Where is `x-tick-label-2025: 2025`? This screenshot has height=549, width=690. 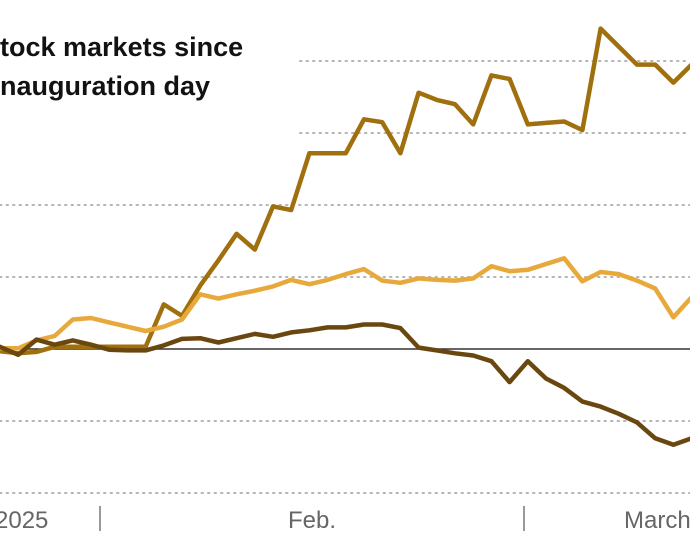
x-tick-label-2025: 2025 is located at coordinates (24, 520).